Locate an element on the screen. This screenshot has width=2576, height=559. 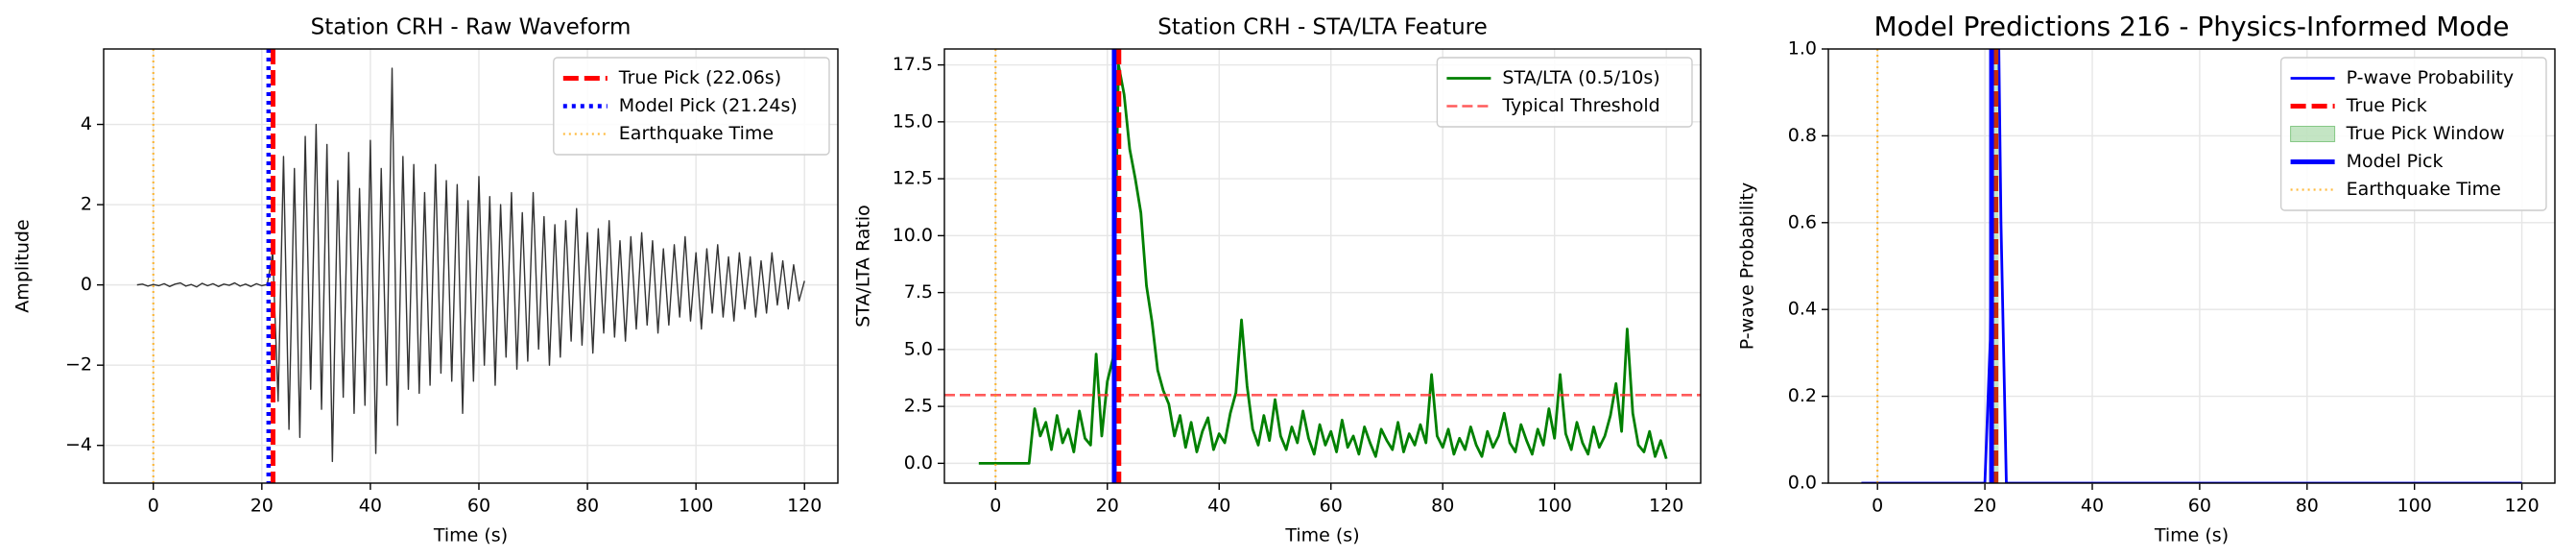
y-axis-label: Amplitude is located at coordinates (23, 265).